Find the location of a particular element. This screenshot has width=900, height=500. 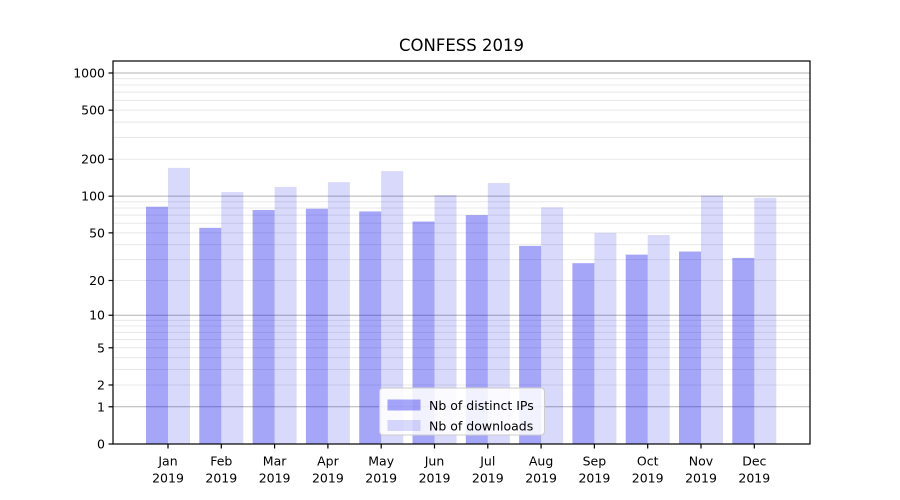

legend-label-downloads: Nb of downloads is located at coordinates (481, 426).